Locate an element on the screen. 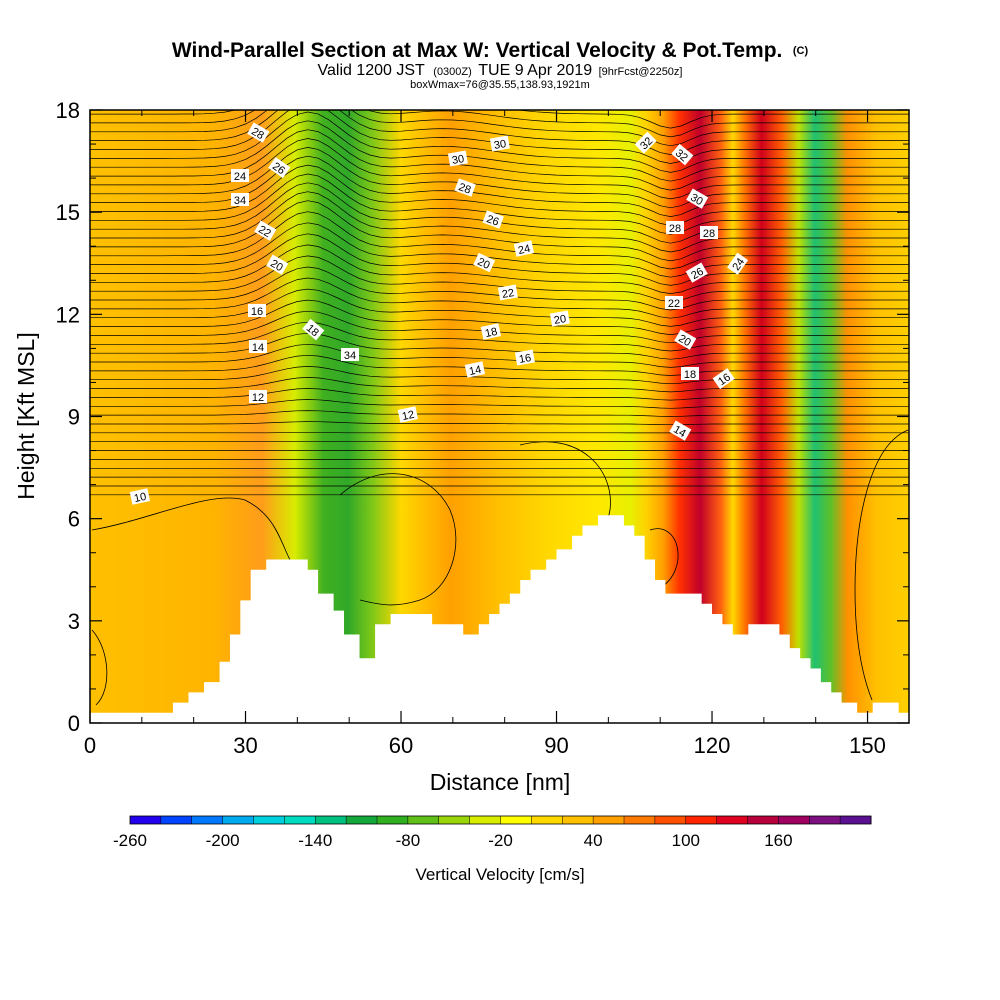 This screenshot has height=1000, width=1000. colorbar-tick-label: -260 is located at coordinates (130, 840).